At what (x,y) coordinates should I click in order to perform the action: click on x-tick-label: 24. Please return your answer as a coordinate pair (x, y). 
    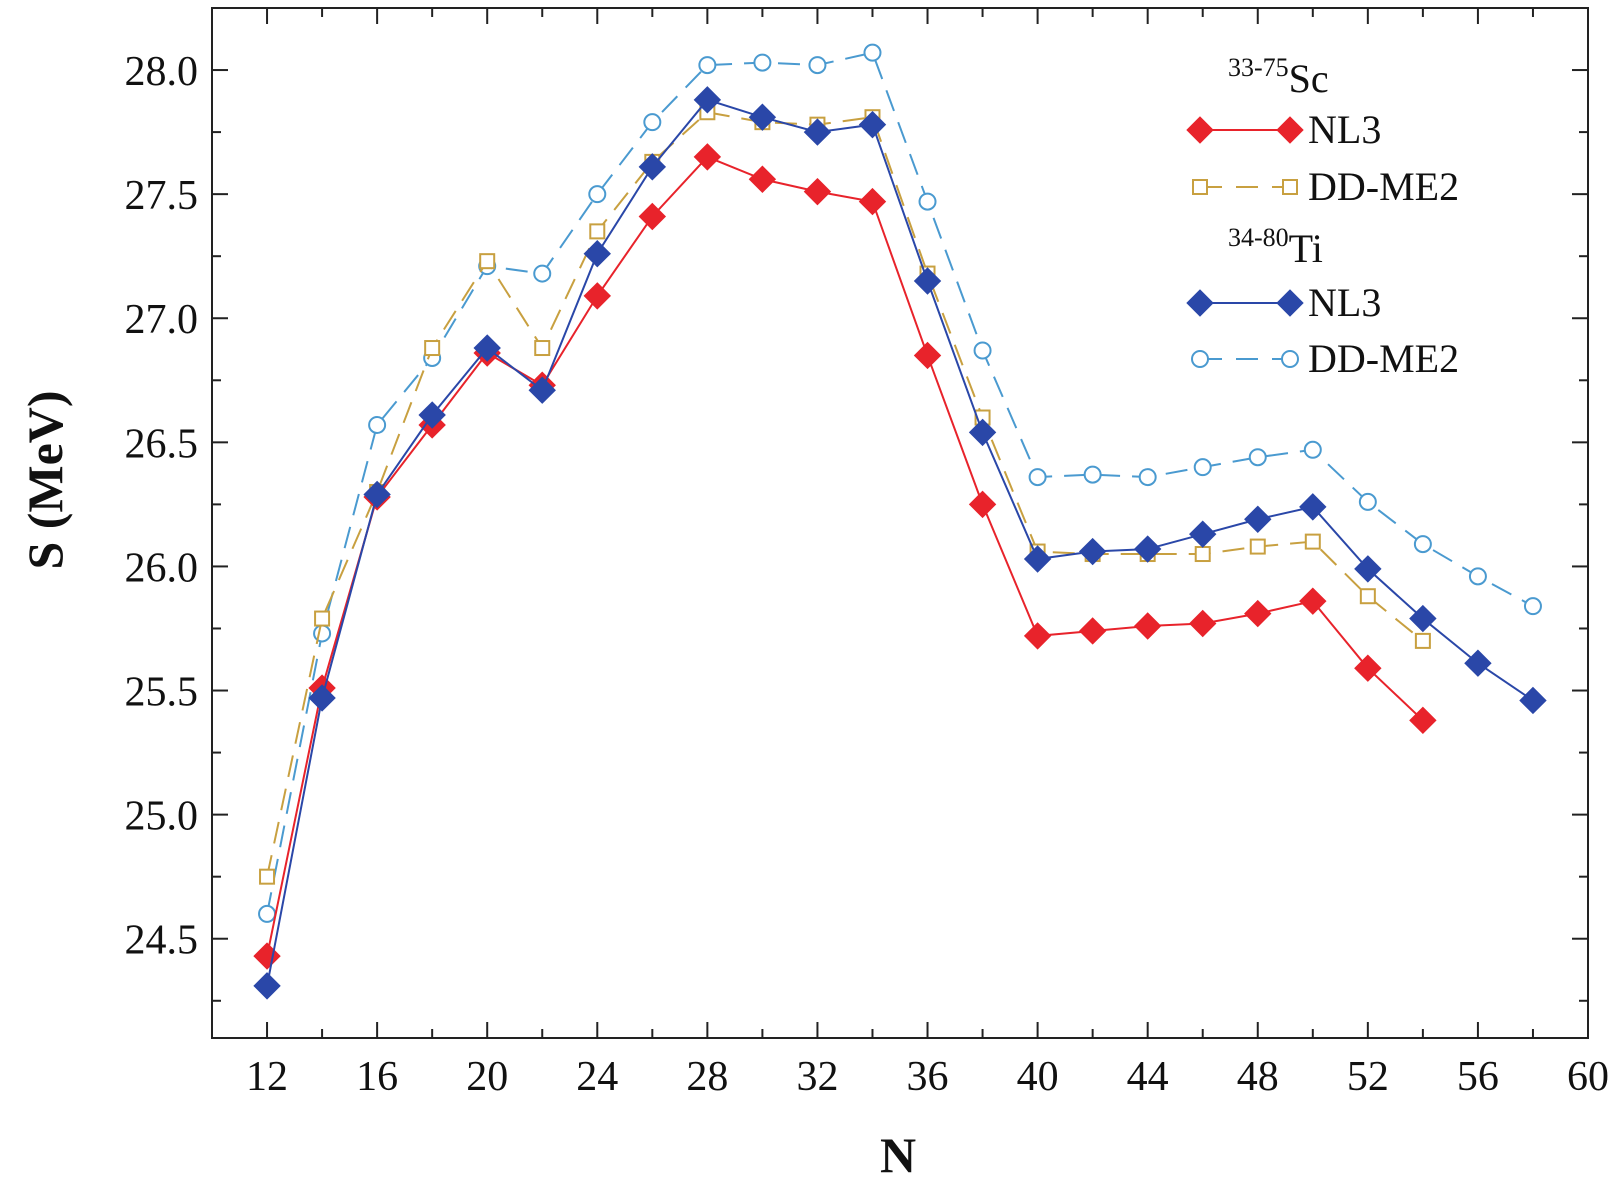
    Looking at the image, I should click on (597, 1077).